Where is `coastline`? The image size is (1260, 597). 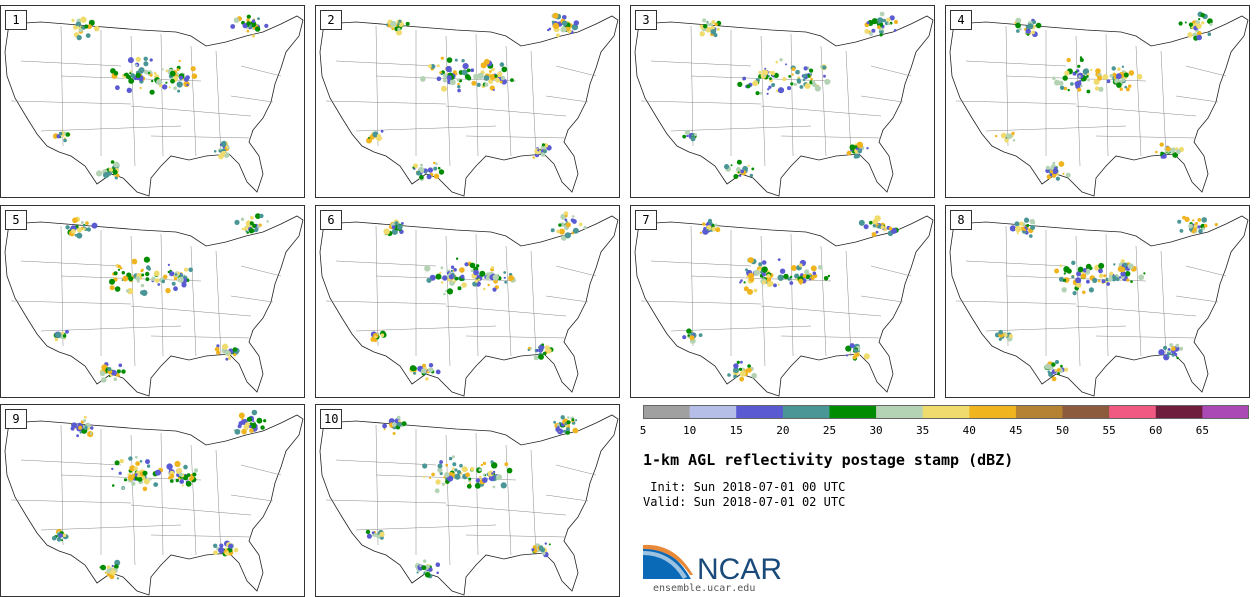
coastline is located at coordinates (469, 106).